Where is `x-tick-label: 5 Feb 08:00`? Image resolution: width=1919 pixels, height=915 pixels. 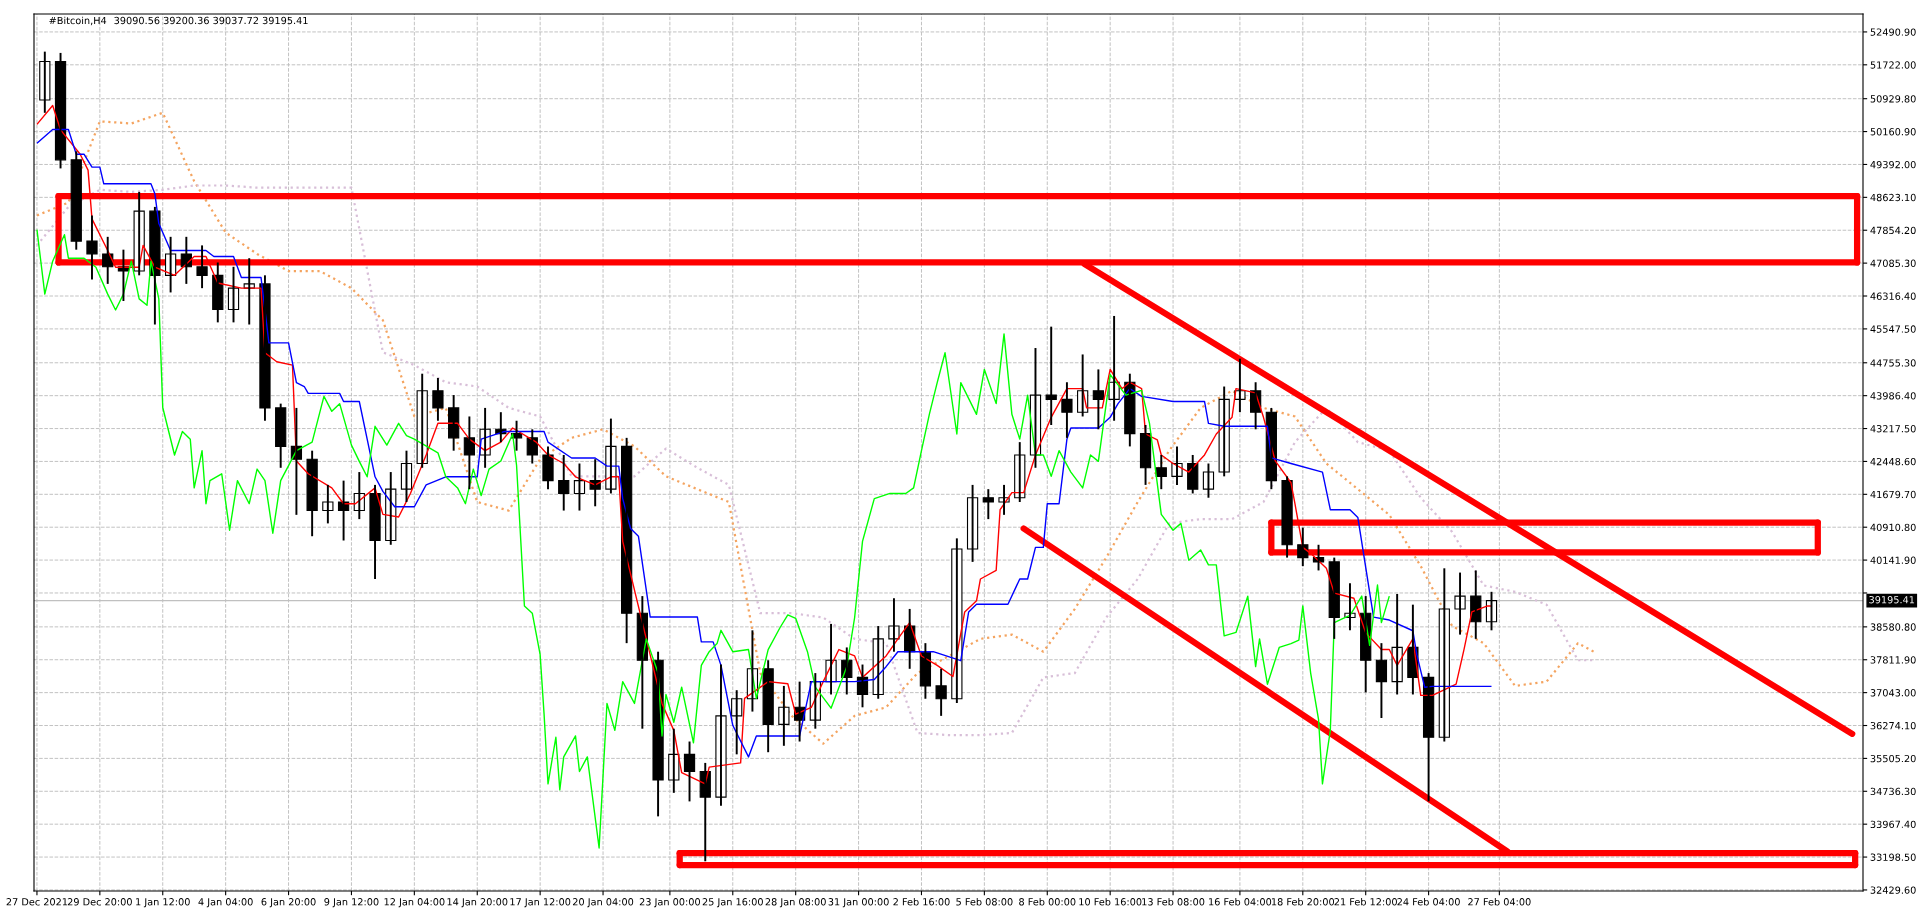 x-tick-label: 5 Feb 08:00 is located at coordinates (984, 901).